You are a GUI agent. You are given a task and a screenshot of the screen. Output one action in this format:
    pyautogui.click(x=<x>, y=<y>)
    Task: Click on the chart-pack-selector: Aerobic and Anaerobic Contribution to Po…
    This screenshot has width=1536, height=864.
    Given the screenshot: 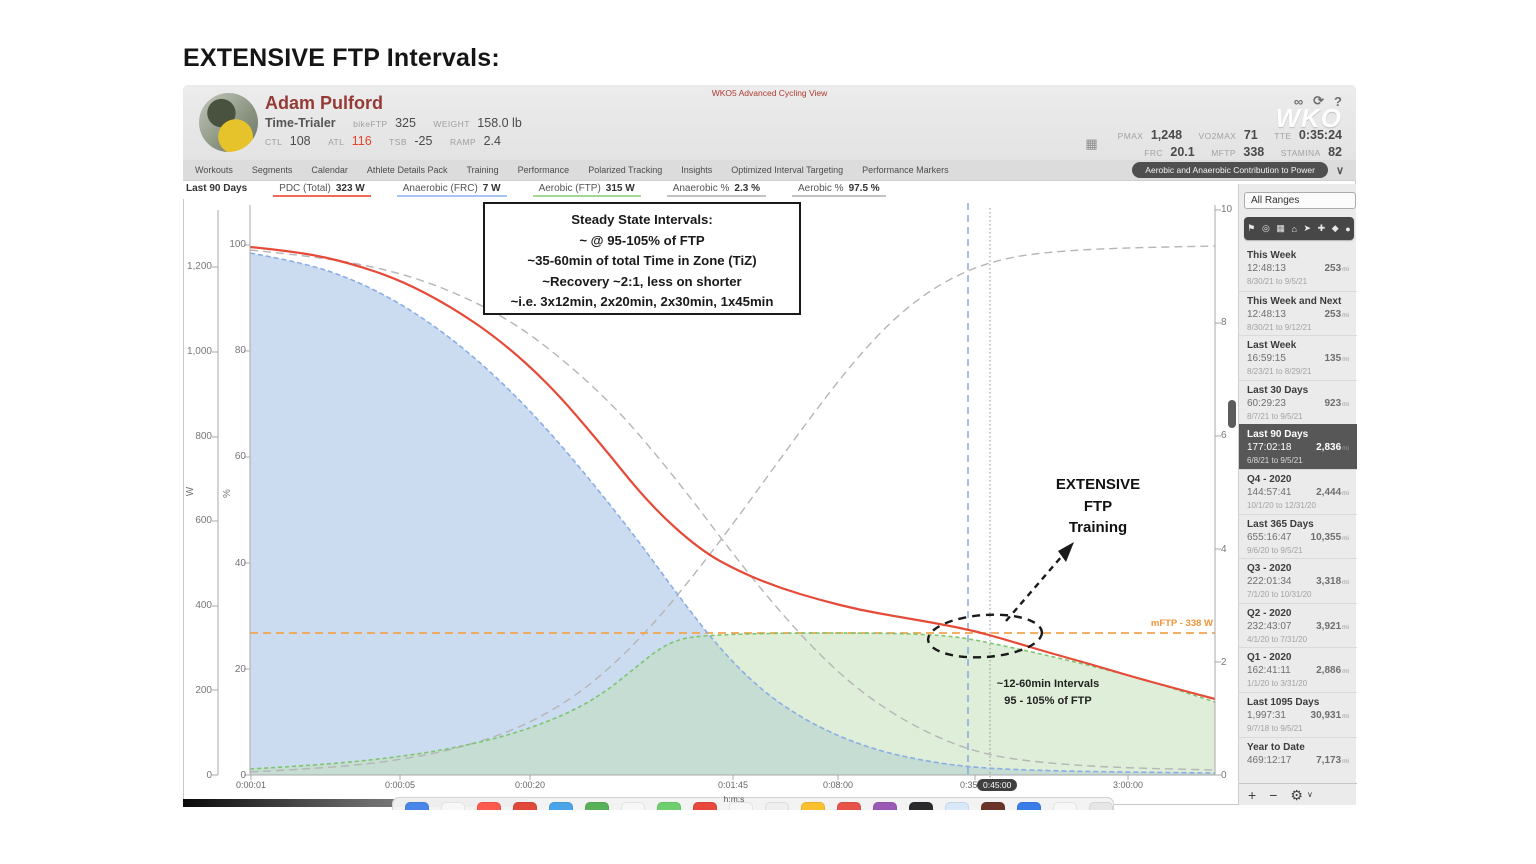 What is the action you would take?
    pyautogui.click(x=1230, y=170)
    